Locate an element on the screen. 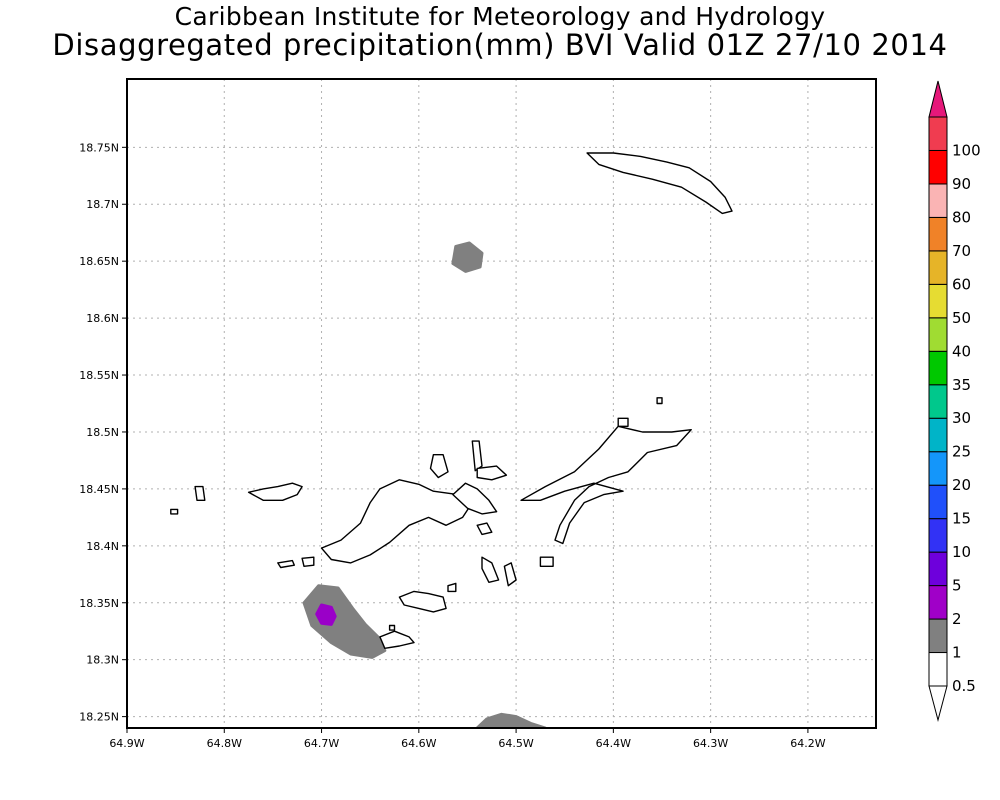 This screenshot has width=1000, height=800. island-scrub-island is located at coordinates (484, 529).